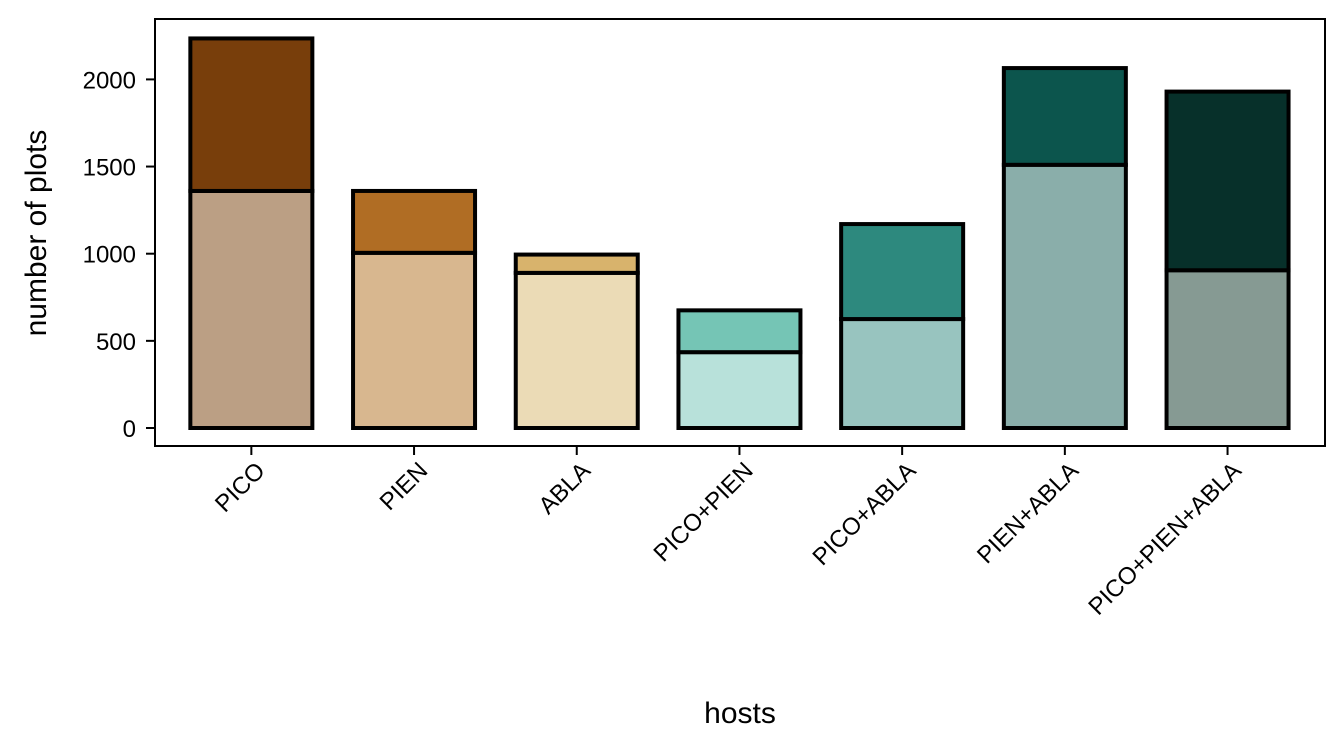 The width and height of the screenshot is (1344, 750). Describe the element at coordinates (865, 514) in the screenshot. I see `x-tick-label: PICO+ABLA` at that location.